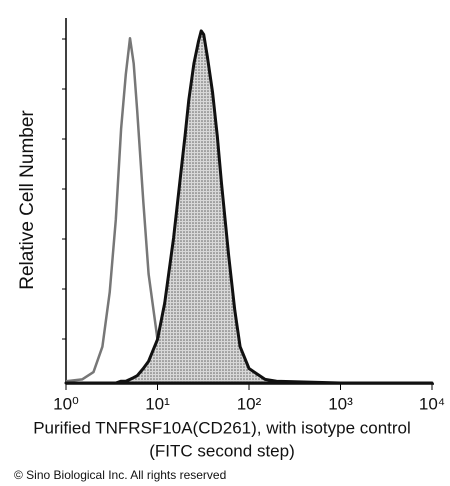 Image resolution: width=450 pixels, height=486 pixels. What do you see at coordinates (222, 450) in the screenshot?
I see `x-axis-label: (FITC second step)` at bounding box center [222, 450].